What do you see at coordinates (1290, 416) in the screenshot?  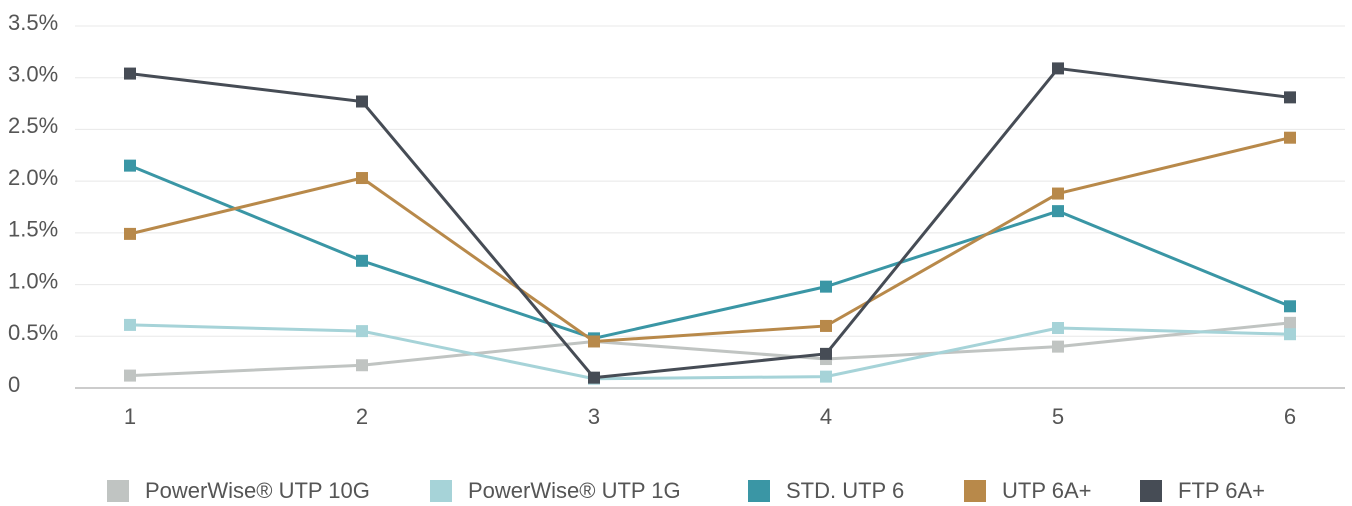 I see `x-tick-label: 6` at bounding box center [1290, 416].